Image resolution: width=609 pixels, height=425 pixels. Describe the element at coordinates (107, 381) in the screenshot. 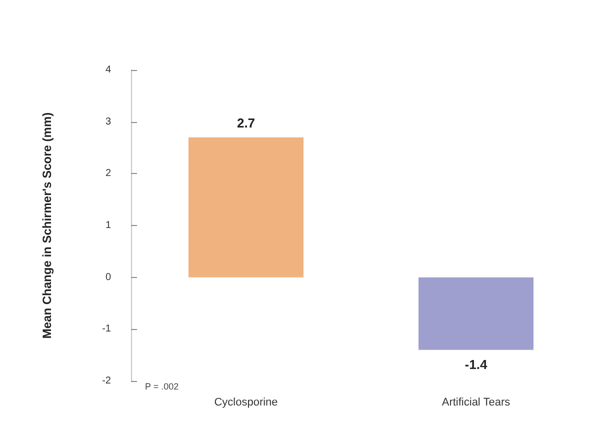

I see `y-tick-label: -2` at that location.